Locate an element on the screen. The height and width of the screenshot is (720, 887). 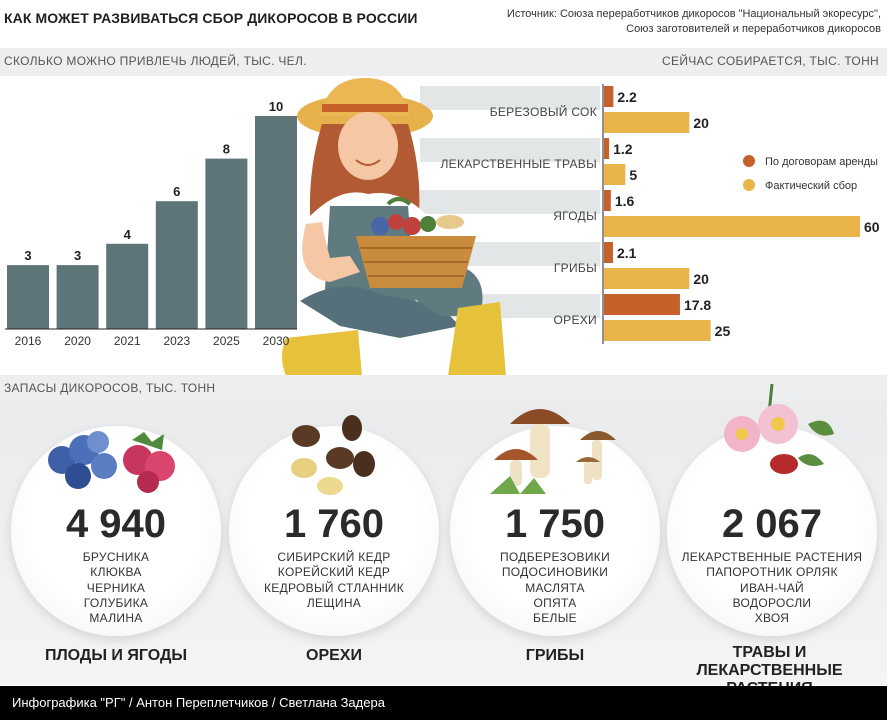
stock-list-berries: БРУСНИКА КЛЮКВА ЧЕРНИКА ГОЛУБИКА МАЛИНА is located at coordinates (116, 588).